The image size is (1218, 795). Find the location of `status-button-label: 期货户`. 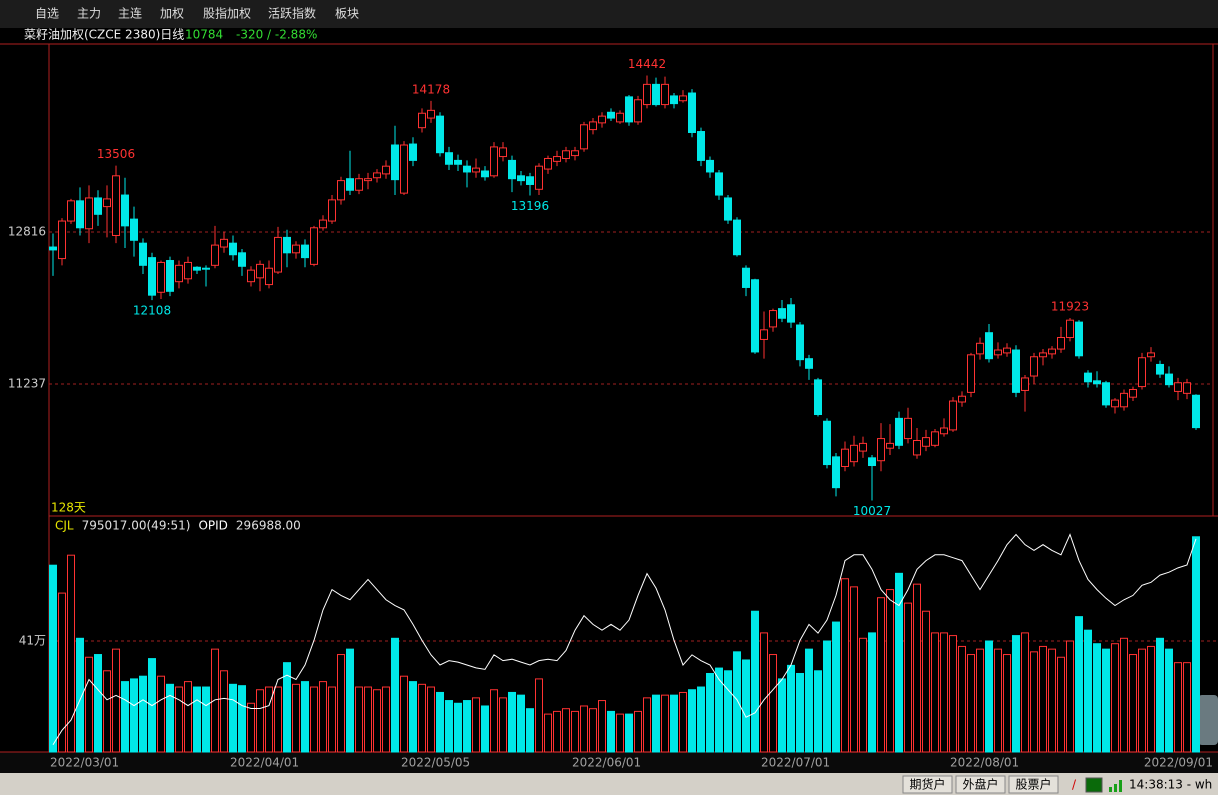

status-button-label: 期货户 is located at coordinates (927, 784).